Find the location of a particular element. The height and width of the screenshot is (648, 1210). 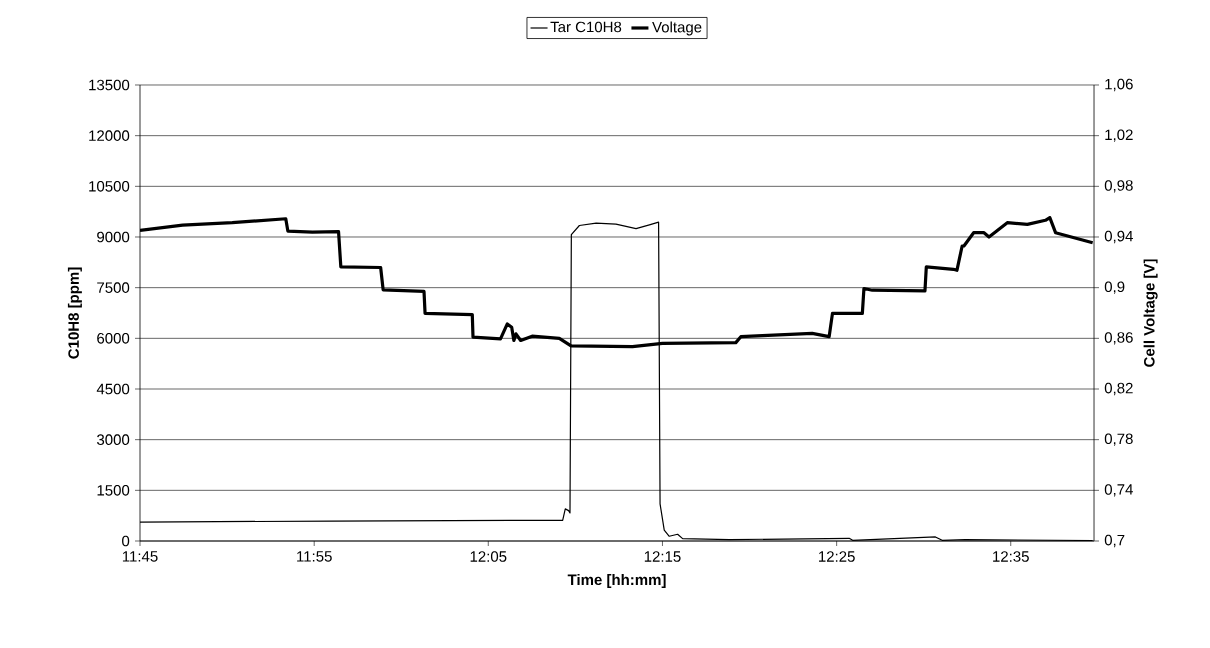

x-tick-label: 11:45 is located at coordinates (140, 556).